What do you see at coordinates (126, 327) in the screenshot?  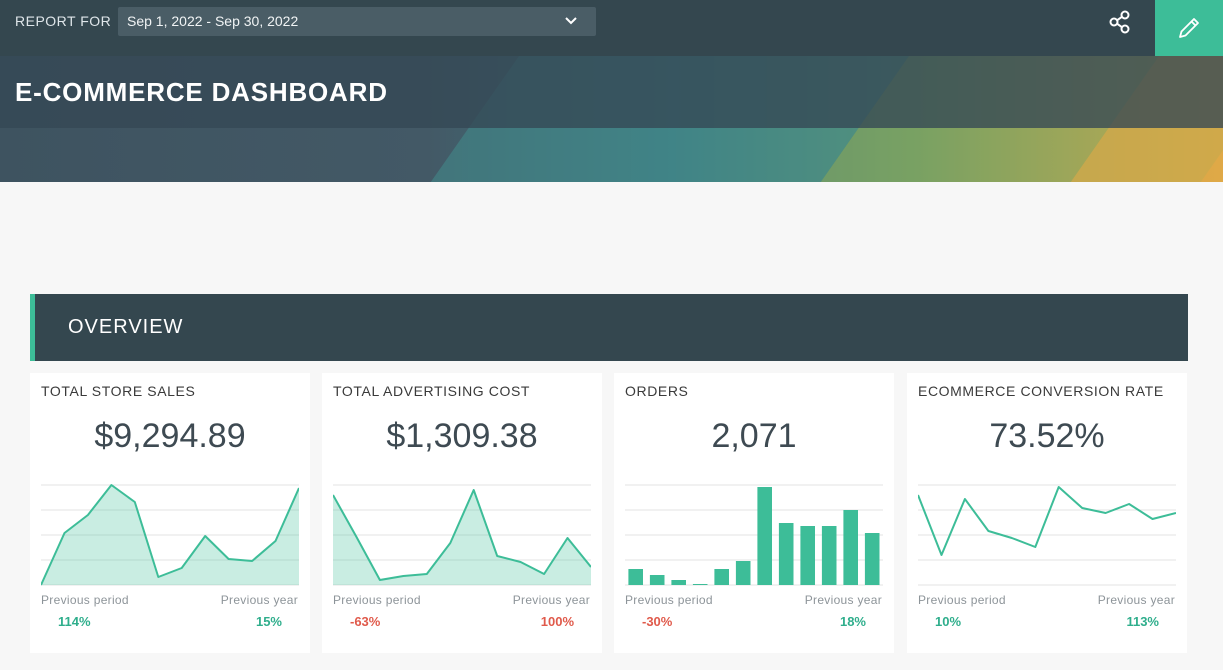 I see `section-title: OVERVIEW` at bounding box center [126, 327].